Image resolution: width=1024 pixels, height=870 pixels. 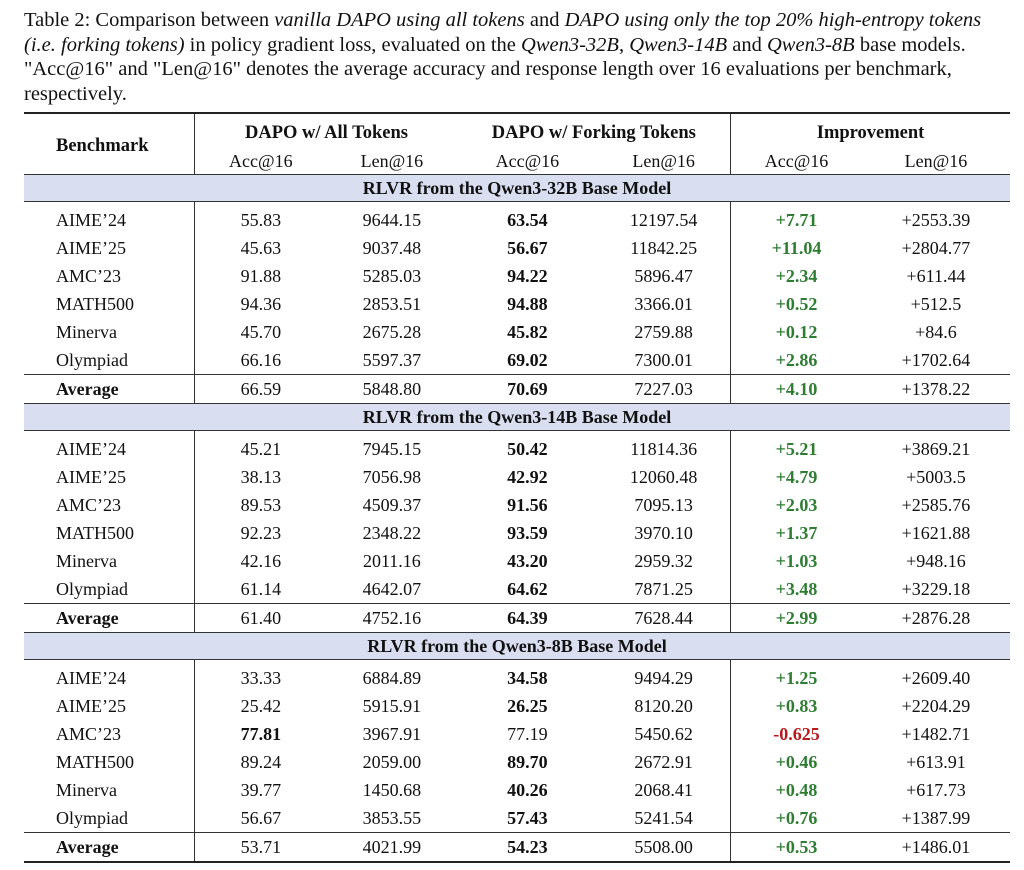 What do you see at coordinates (664, 220) in the screenshot?
I see `forking-tokens-len-cell: 12197.54` at bounding box center [664, 220].